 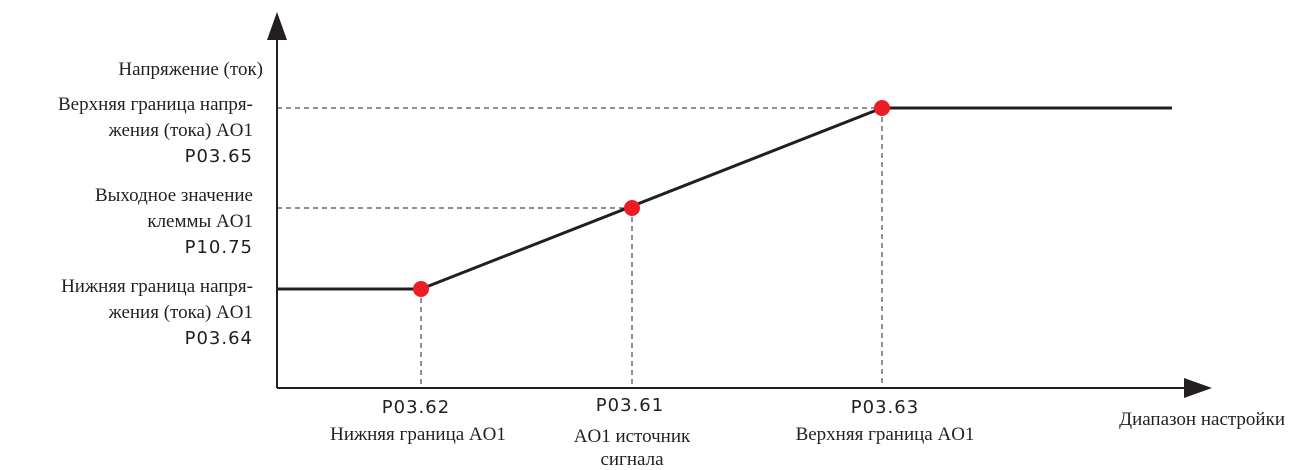 What do you see at coordinates (885, 434) in the screenshot?
I see `x-upper-label: Верхняя граница AO1` at bounding box center [885, 434].